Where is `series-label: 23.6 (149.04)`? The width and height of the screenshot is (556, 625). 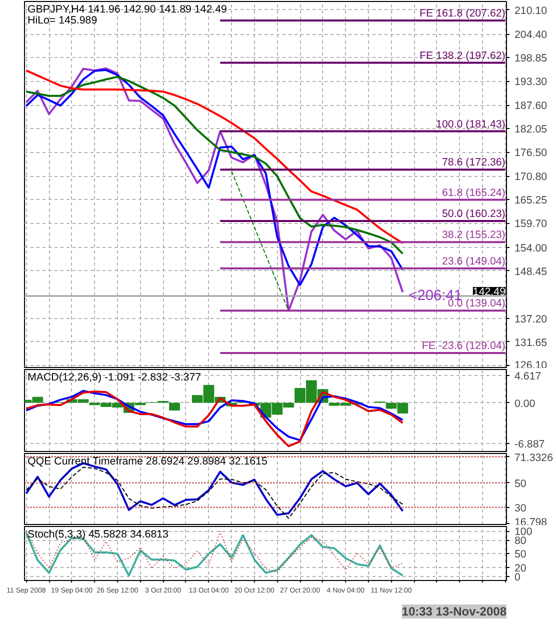
series-label: 23.6 (149.04) is located at coordinates (474, 261).